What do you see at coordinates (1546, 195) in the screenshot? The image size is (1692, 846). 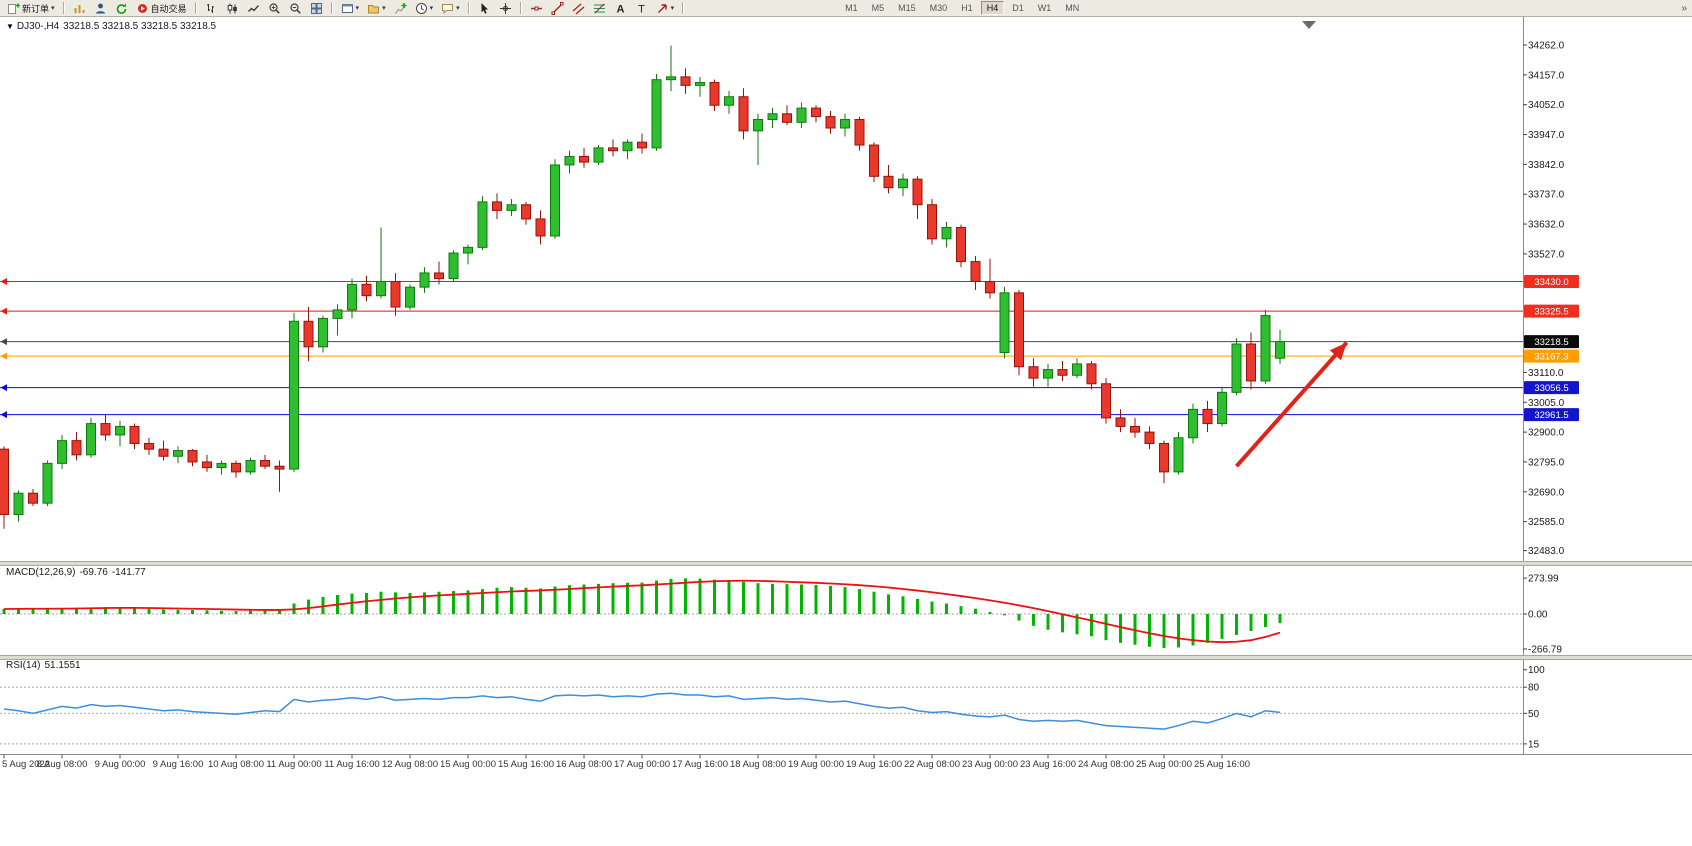 I see `price-axis-label: 33737.0` at bounding box center [1546, 195].